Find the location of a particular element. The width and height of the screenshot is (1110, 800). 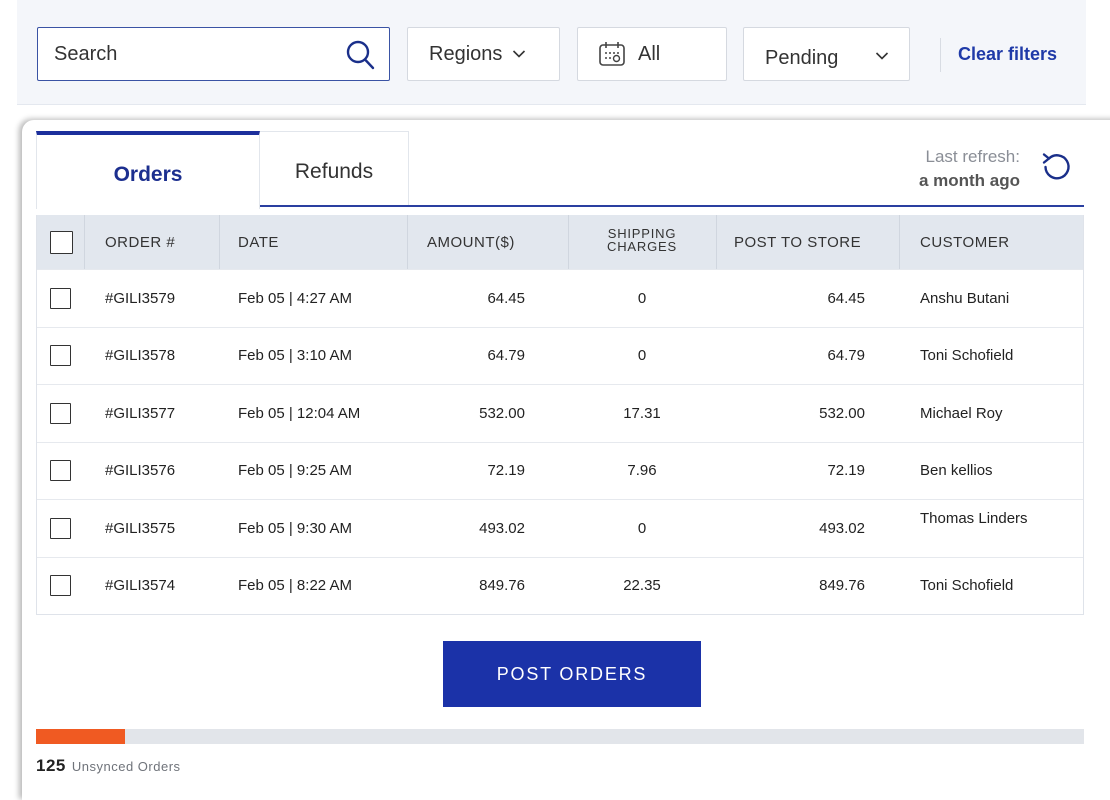

shipping-charges: 17.31 is located at coordinates (642, 413).